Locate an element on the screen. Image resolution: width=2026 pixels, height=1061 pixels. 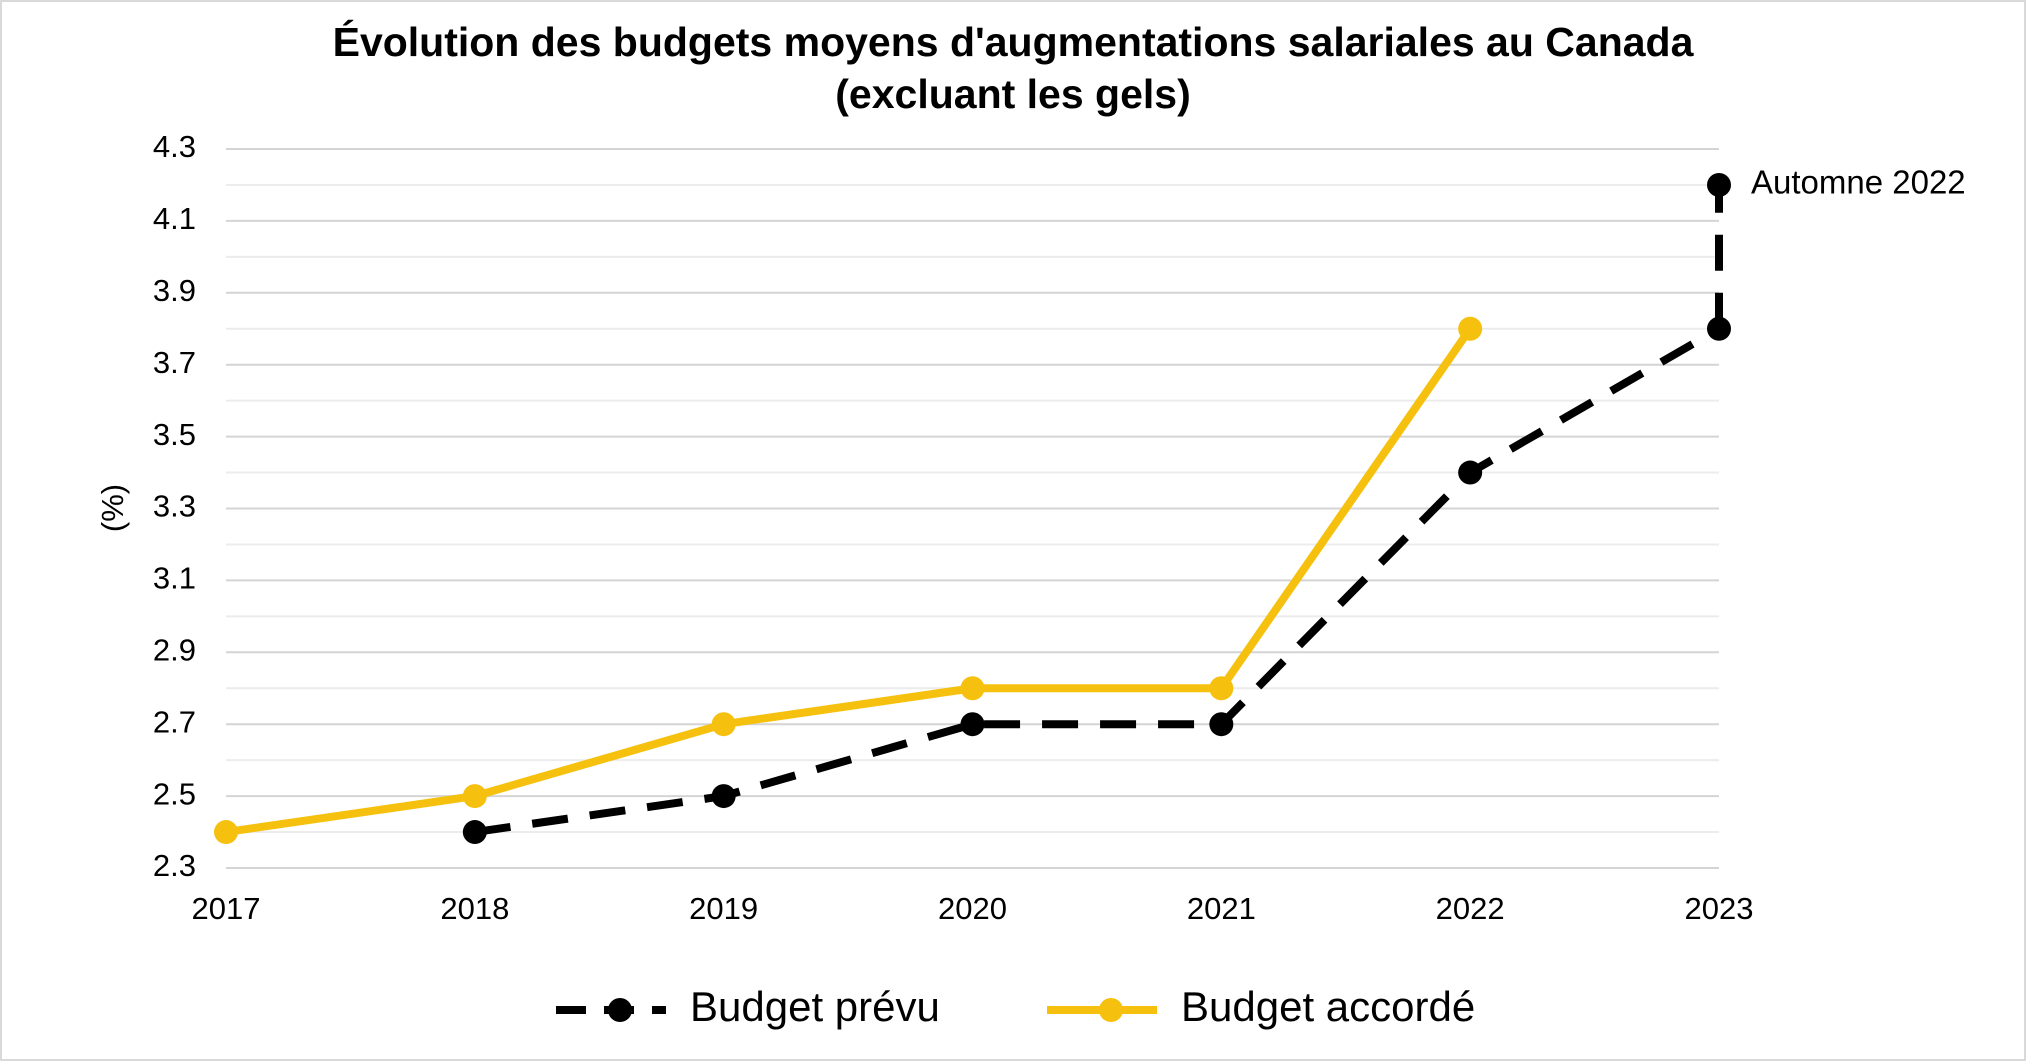
y-tick-label: 4.1 is located at coordinates (174, 218).